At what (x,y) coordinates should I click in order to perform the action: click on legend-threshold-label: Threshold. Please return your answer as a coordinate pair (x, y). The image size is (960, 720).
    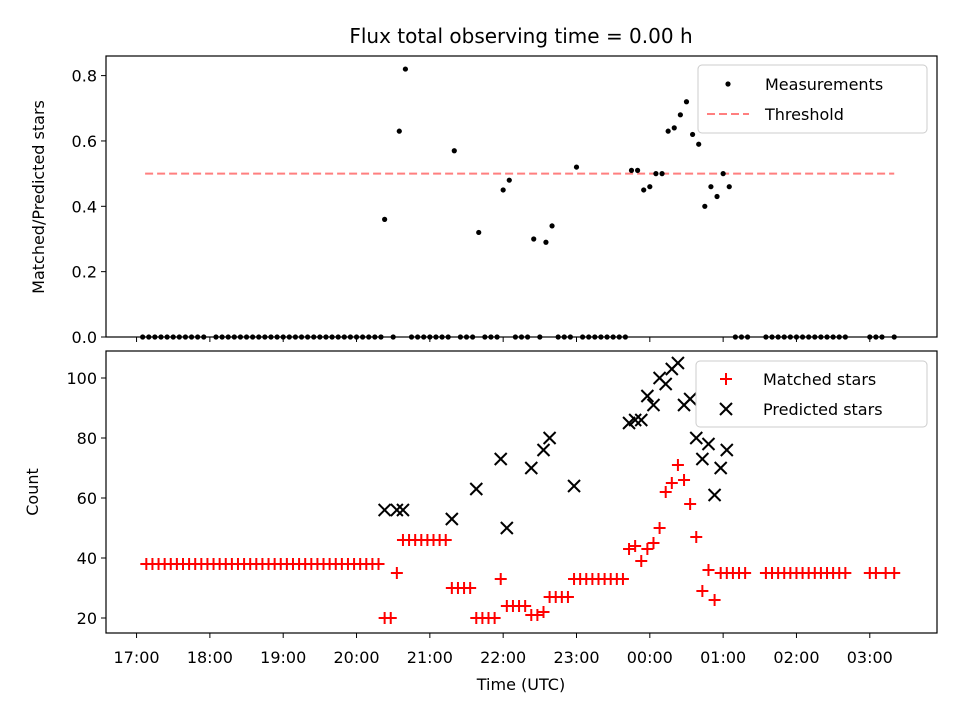
    Looking at the image, I should click on (804, 114).